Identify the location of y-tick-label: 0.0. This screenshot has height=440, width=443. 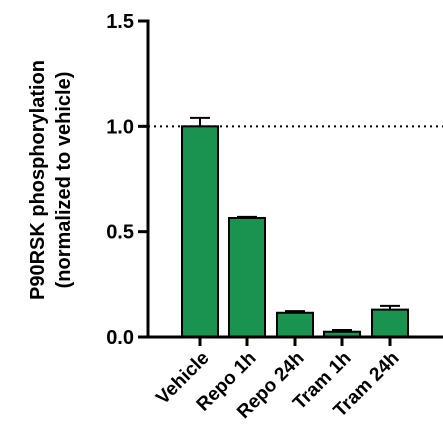
(120, 338).